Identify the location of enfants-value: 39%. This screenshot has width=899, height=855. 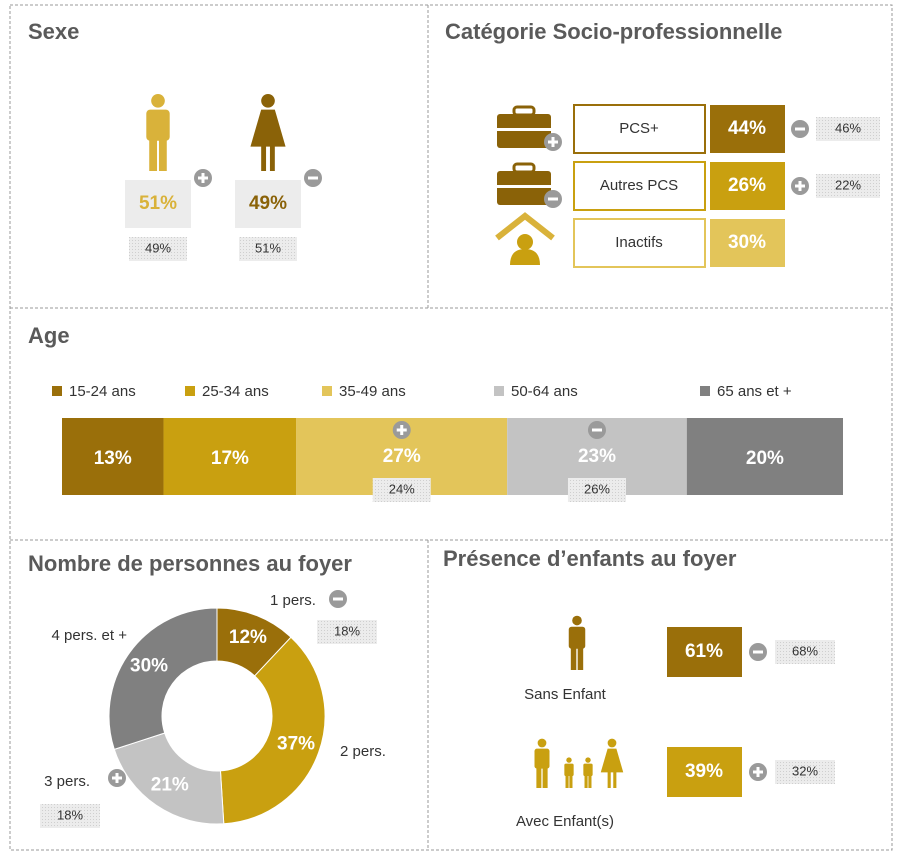
(704, 771).